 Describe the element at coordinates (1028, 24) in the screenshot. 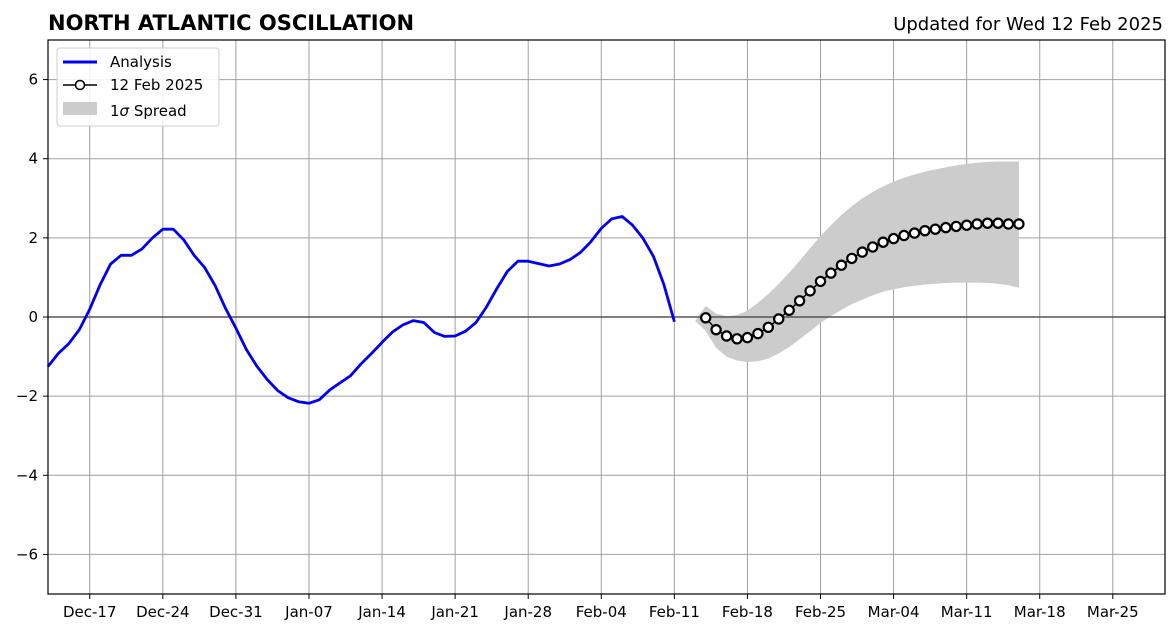

I see `chart-subtitle: Updated for Wed 12 Feb 2025` at that location.